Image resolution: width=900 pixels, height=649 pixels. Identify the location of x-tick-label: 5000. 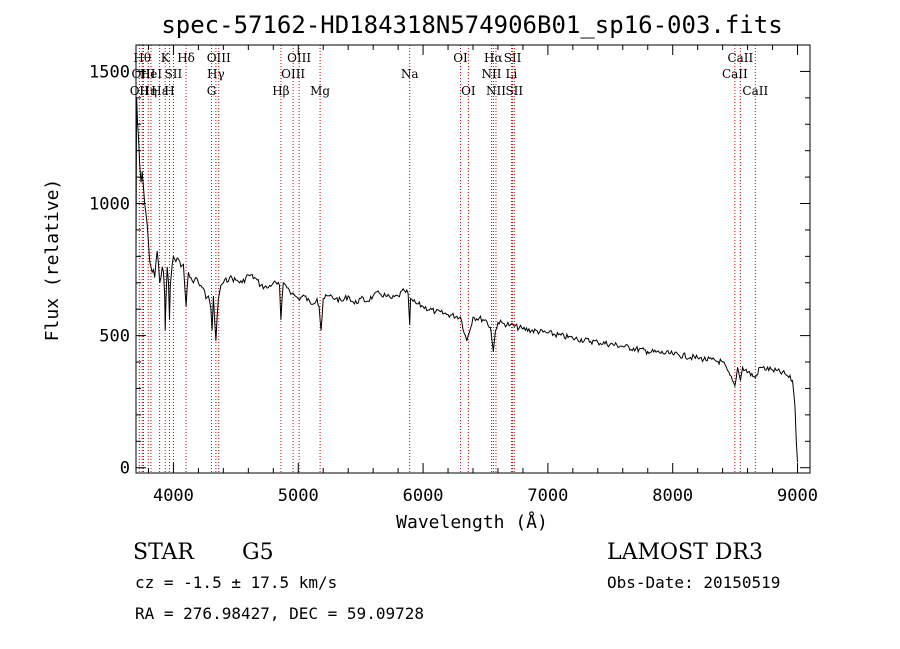
(298, 496).